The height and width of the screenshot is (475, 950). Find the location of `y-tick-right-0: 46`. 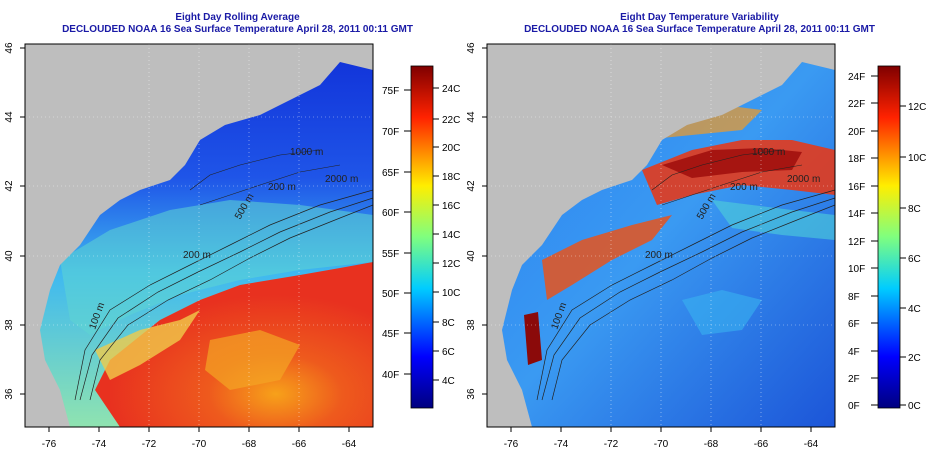

y-tick-right-0: 46 is located at coordinates (471, 48).